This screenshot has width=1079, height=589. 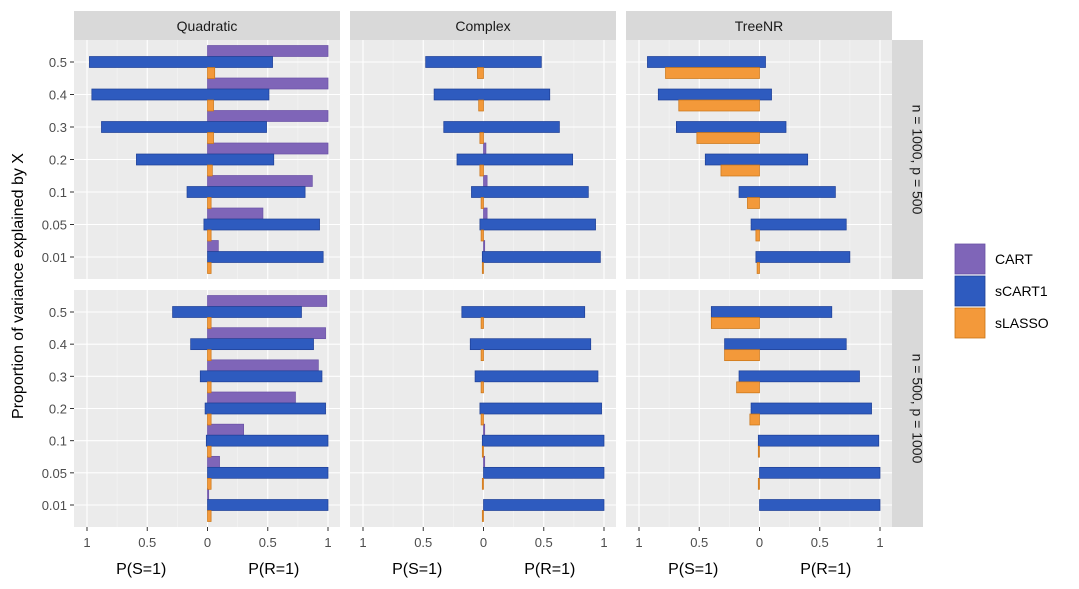 I want to click on legend-key-cart, so click(x=970, y=259).